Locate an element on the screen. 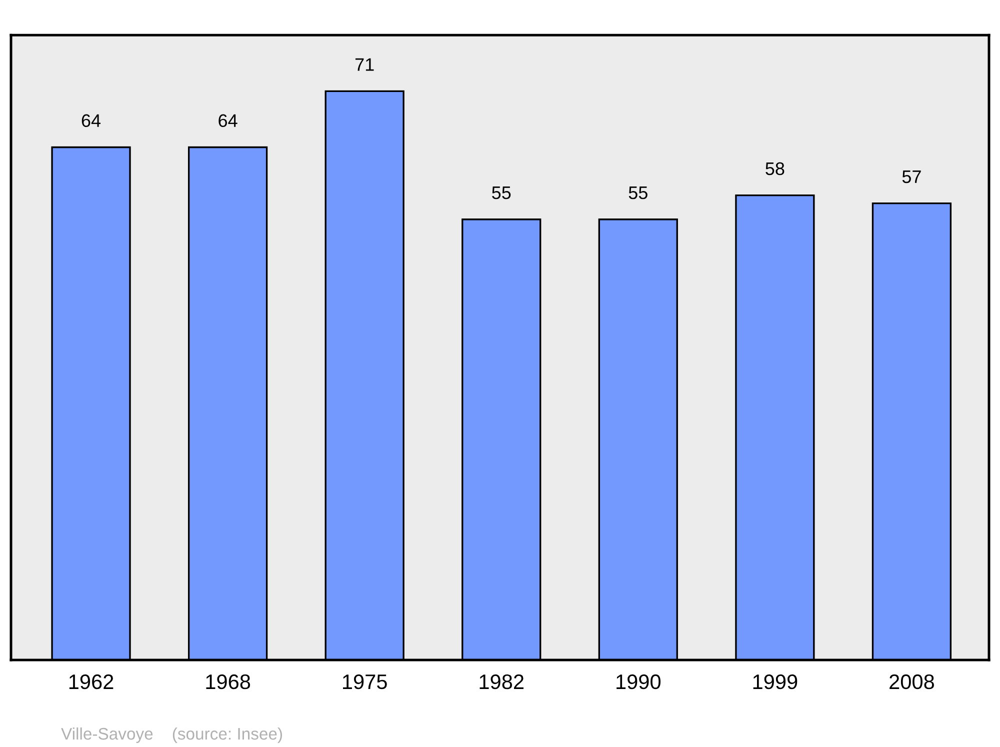 This screenshot has width=1000, height=747. data-label: 58 is located at coordinates (775, 169).